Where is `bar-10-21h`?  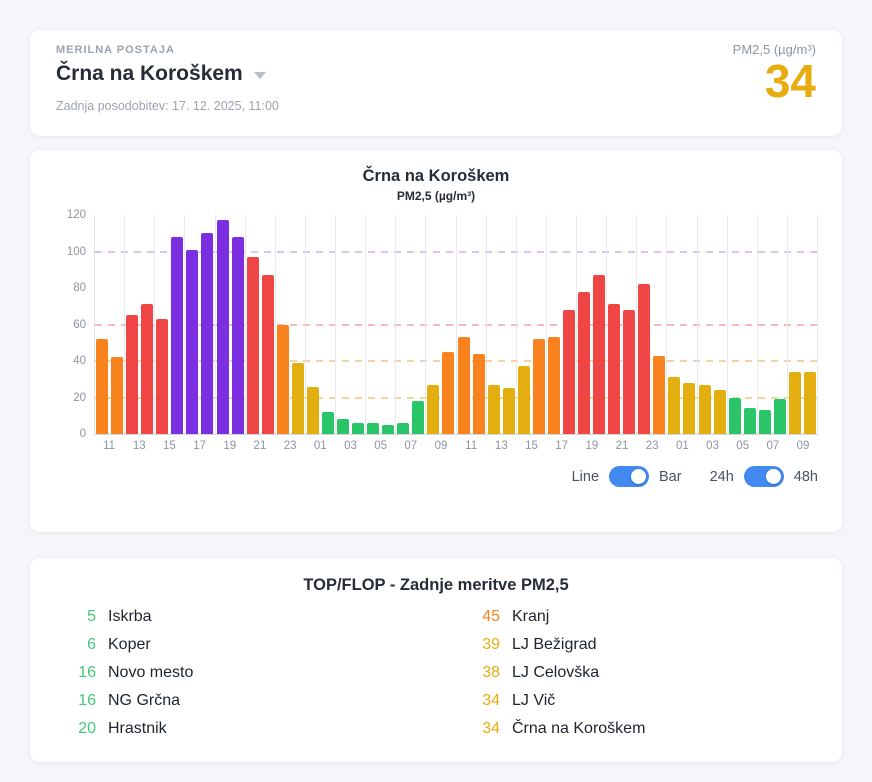 bar-10-21h is located at coordinates (252, 345).